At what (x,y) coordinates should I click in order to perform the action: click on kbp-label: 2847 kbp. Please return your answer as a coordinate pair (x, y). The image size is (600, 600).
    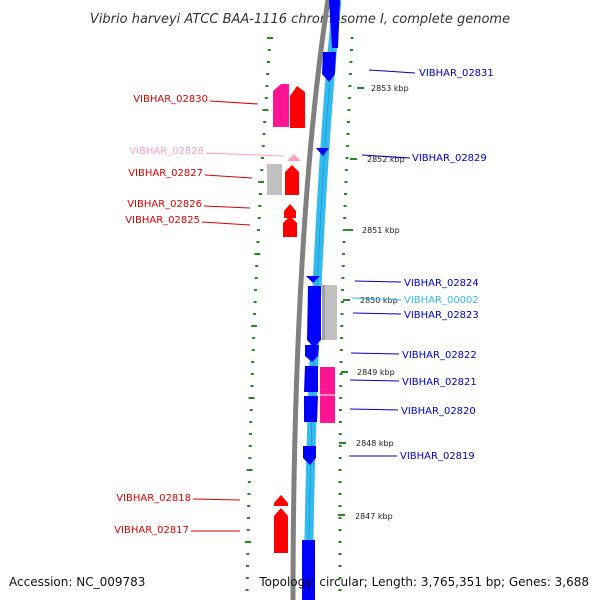
    Looking at the image, I should click on (374, 516).